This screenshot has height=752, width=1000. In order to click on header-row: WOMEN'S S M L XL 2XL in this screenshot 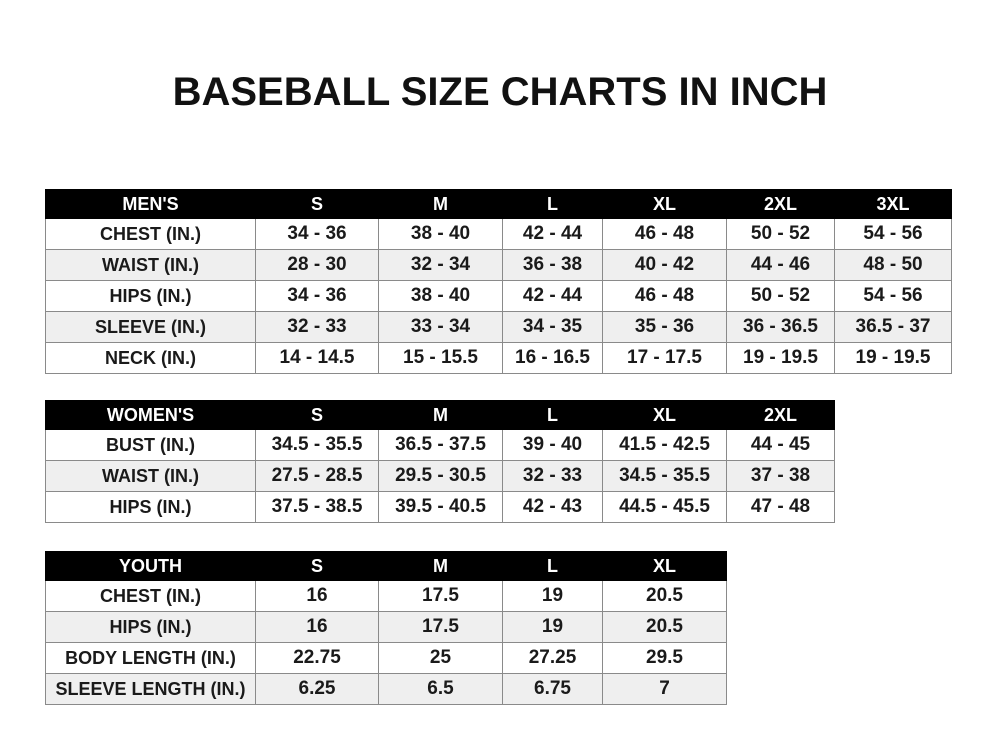, I will do `click(440, 415)`.